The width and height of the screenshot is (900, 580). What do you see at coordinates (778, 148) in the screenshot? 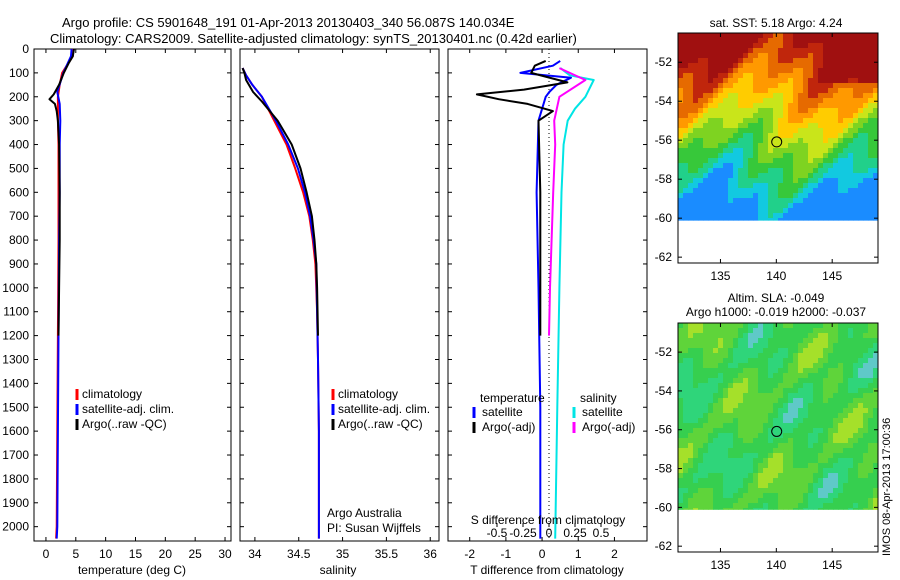
I see `sst-map-frame` at bounding box center [778, 148].